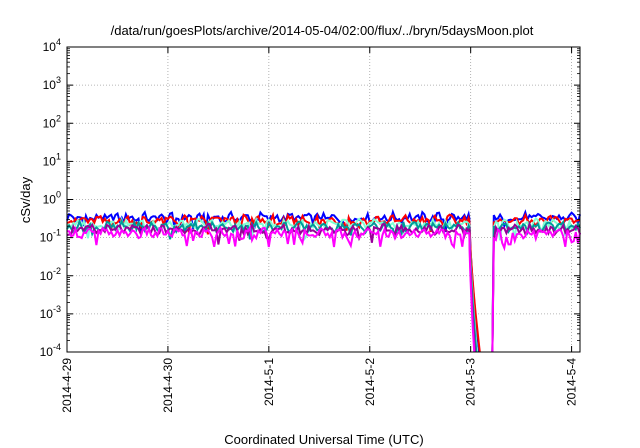 The width and height of the screenshot is (640, 448). I want to click on x-tick-label: 2014-5-4, so click(572, 382).